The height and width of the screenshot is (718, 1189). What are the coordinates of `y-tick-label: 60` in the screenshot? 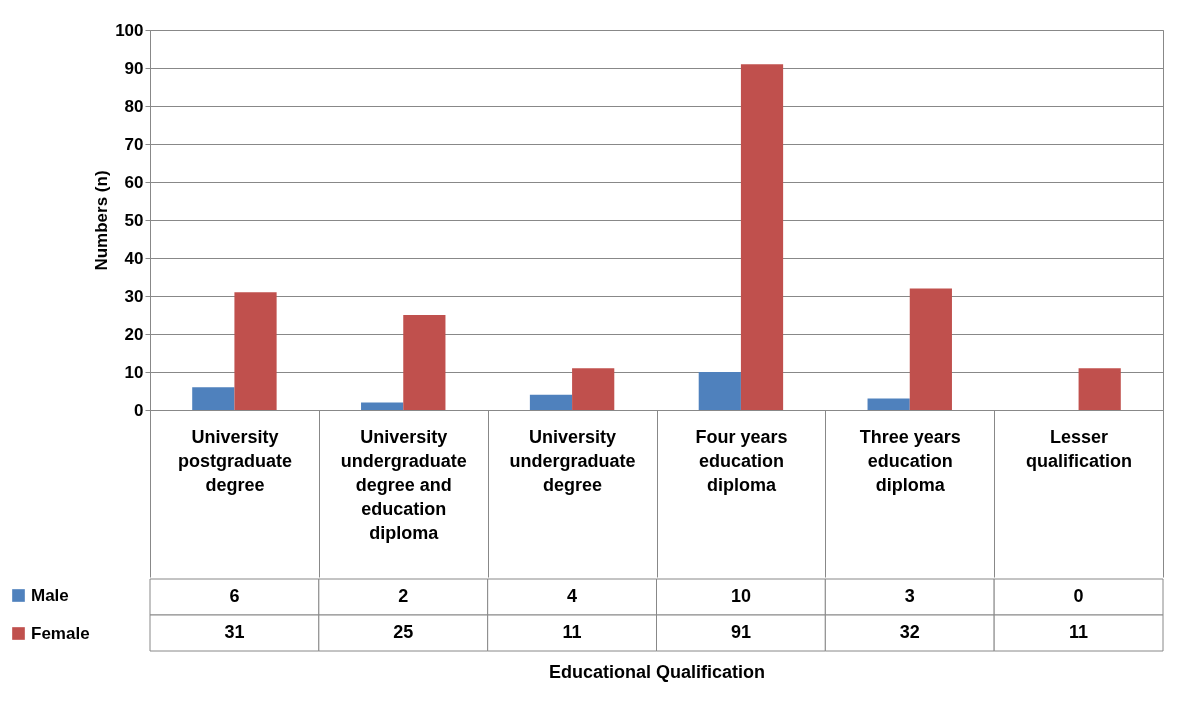 It's located at (134, 182).